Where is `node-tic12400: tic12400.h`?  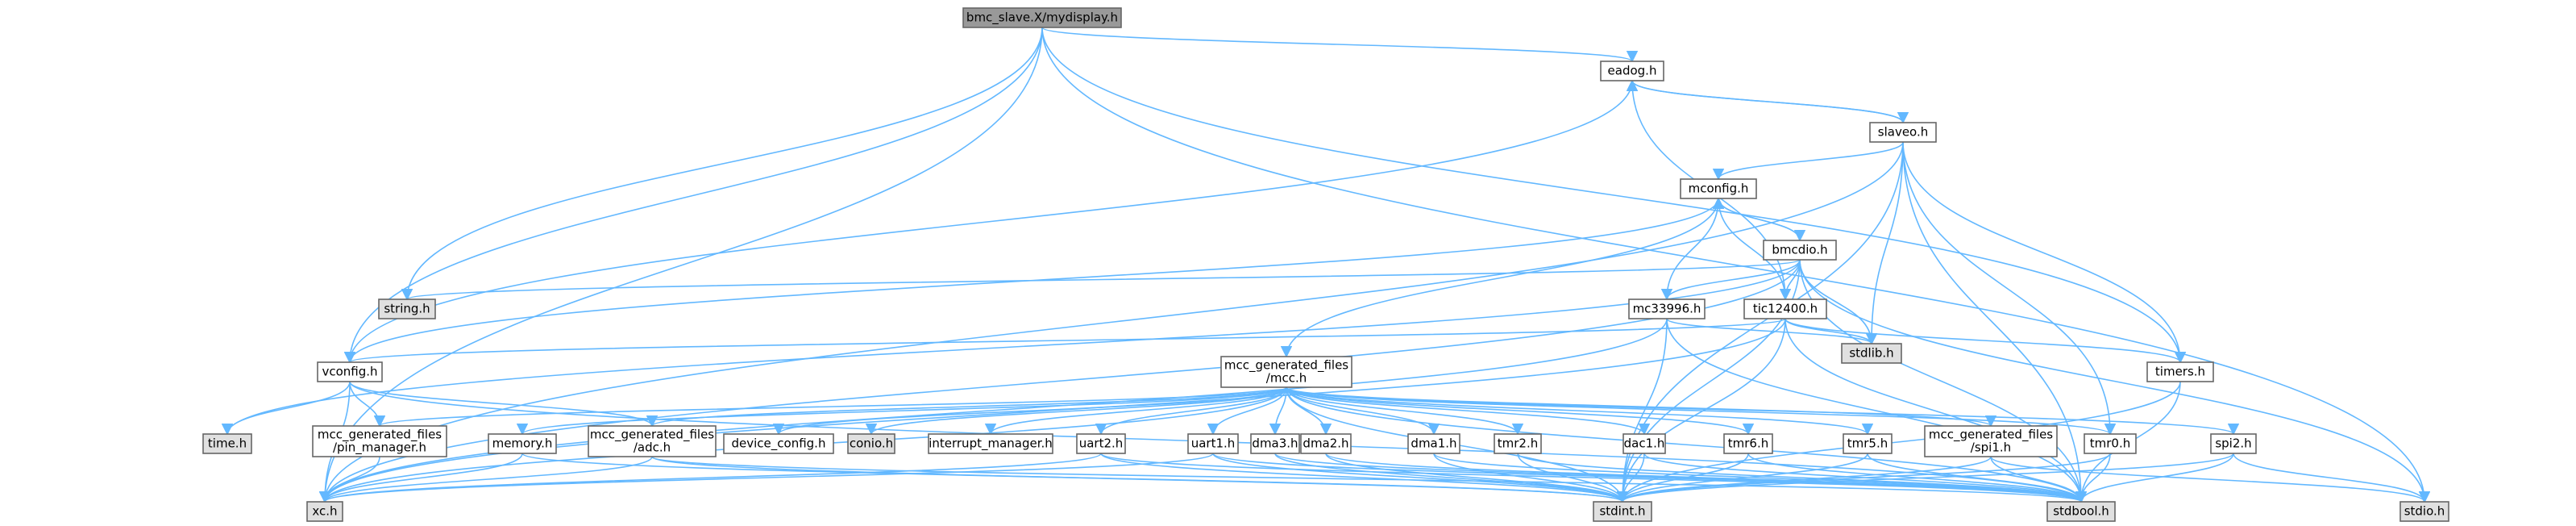
node-tic12400: tic12400.h is located at coordinates (1785, 308).